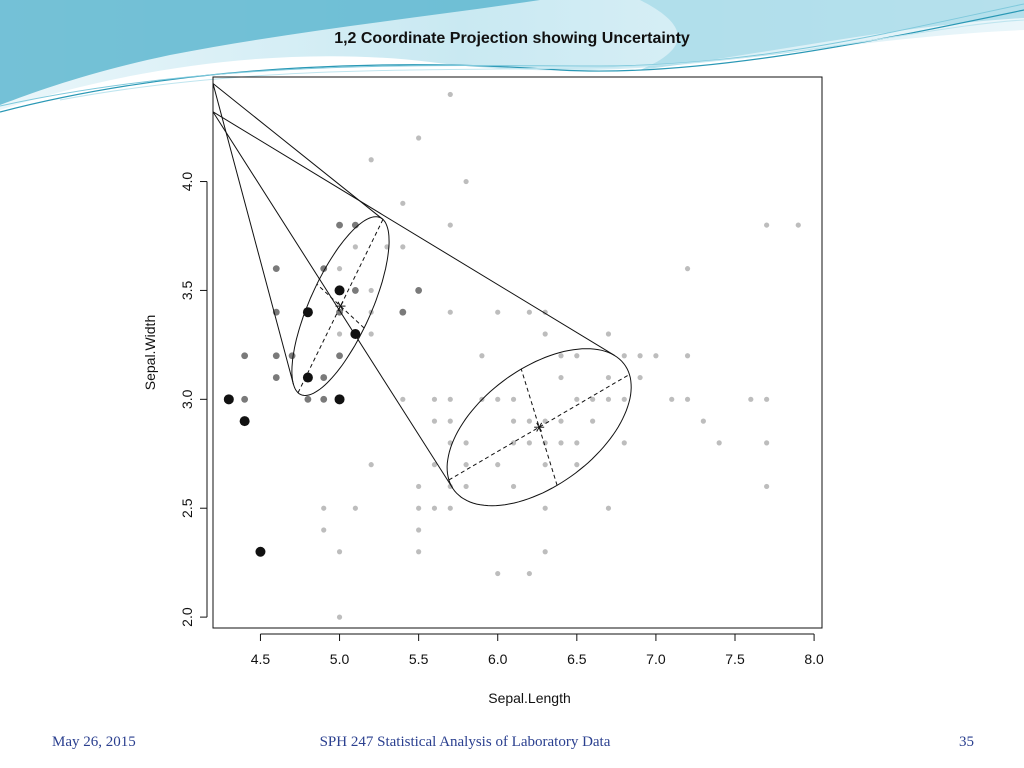  Describe the element at coordinates (261, 659) in the screenshot. I see `x-tick-label: 4.5` at that location.